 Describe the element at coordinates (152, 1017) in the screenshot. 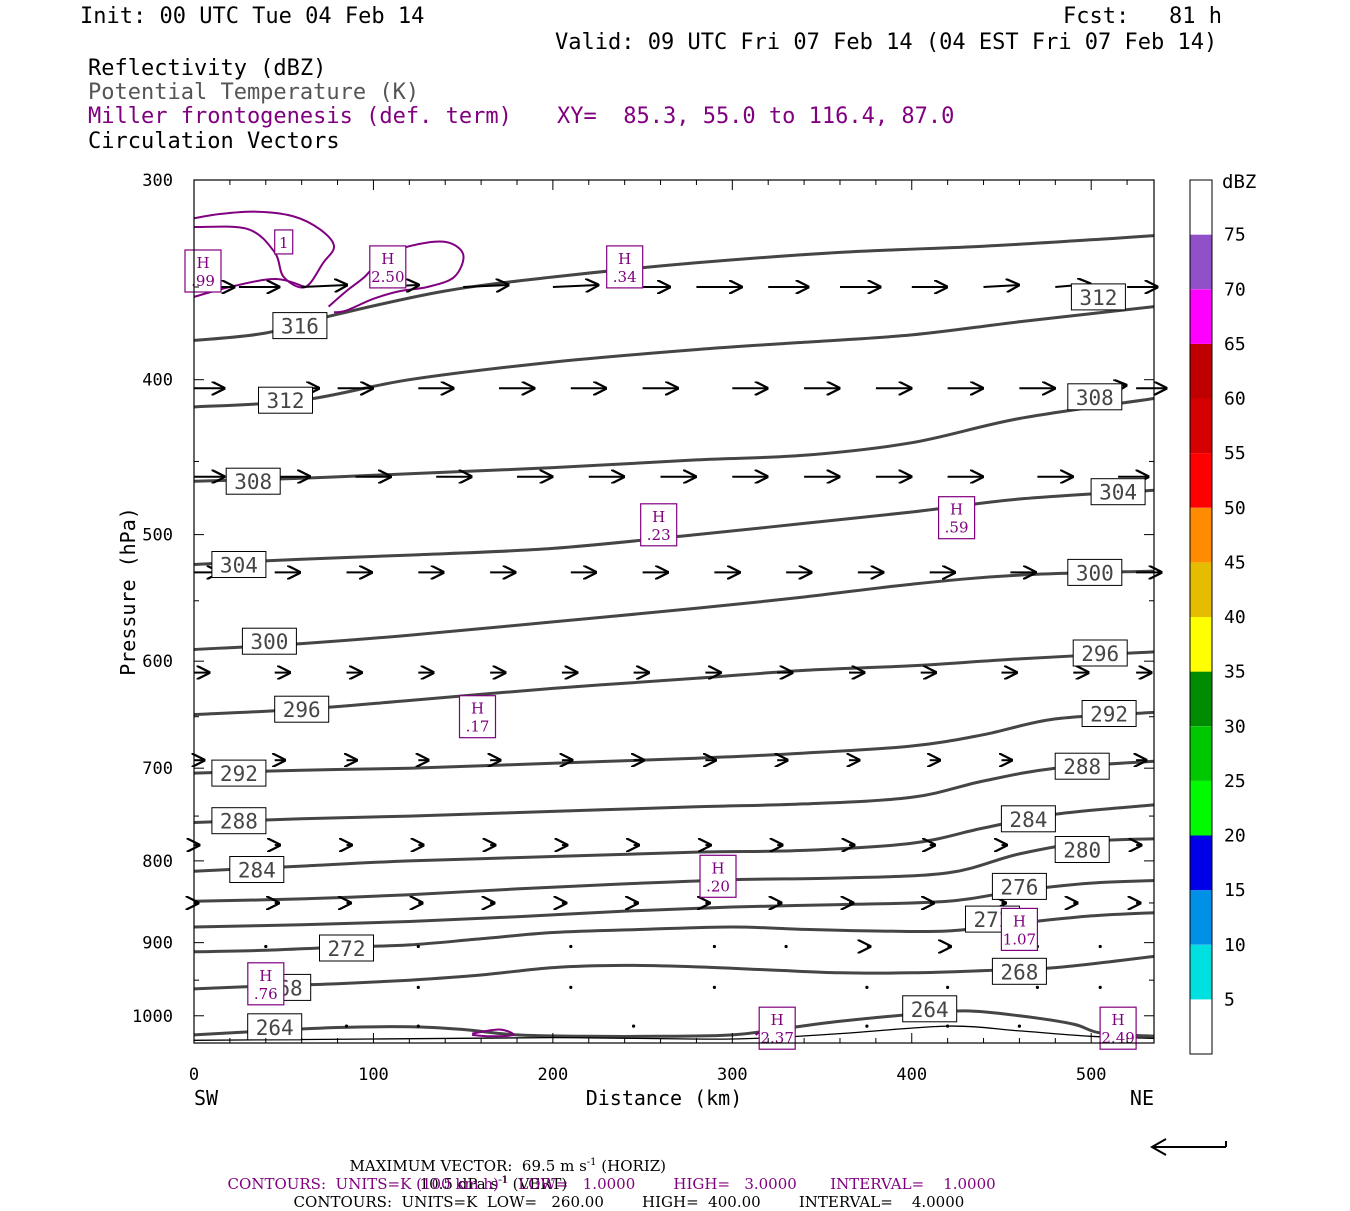

I see `y-tick-label: 1000` at that location.